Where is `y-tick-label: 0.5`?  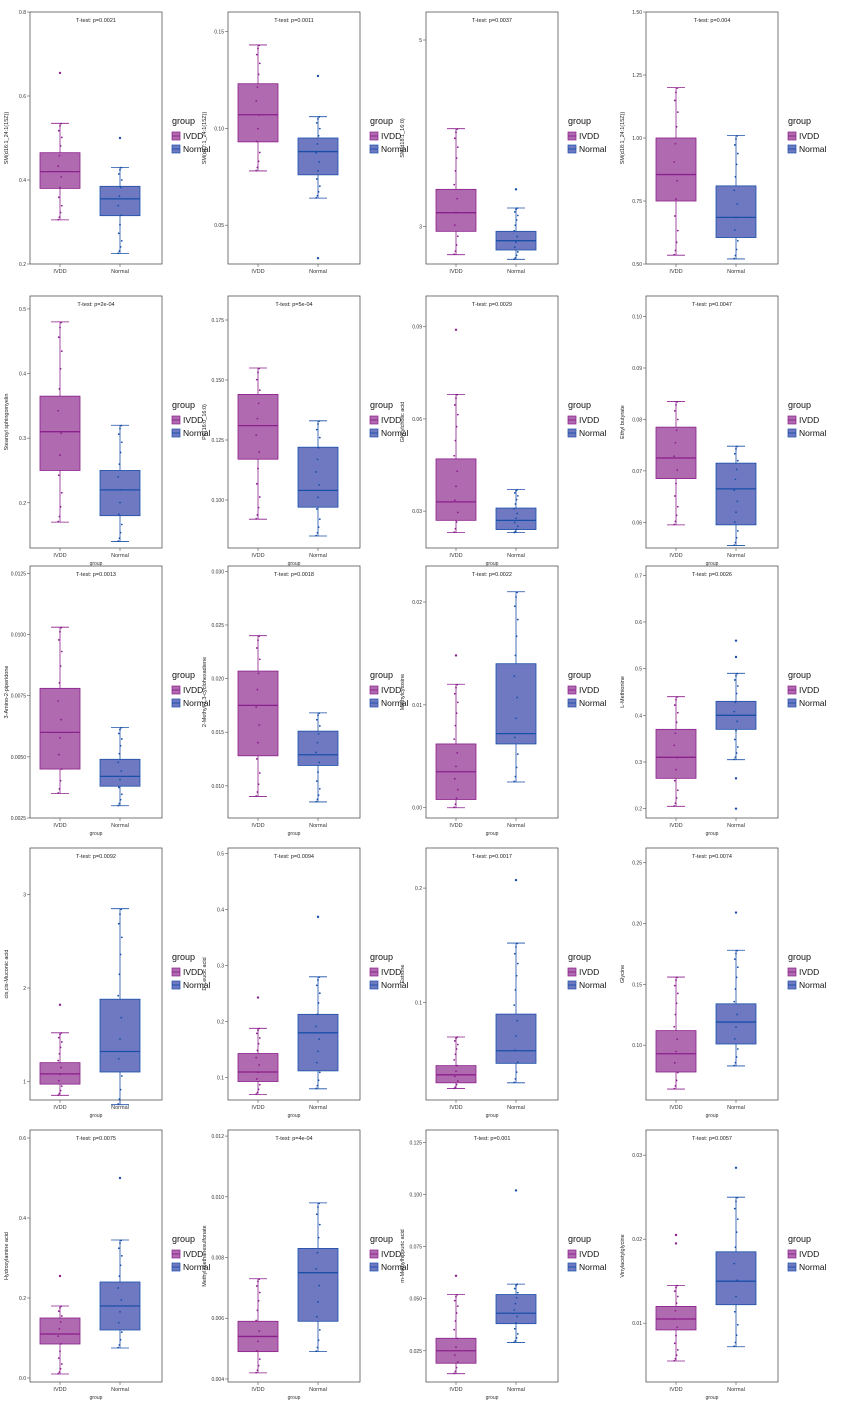
y-tick-label: 0.5 is located at coordinates (638, 670).